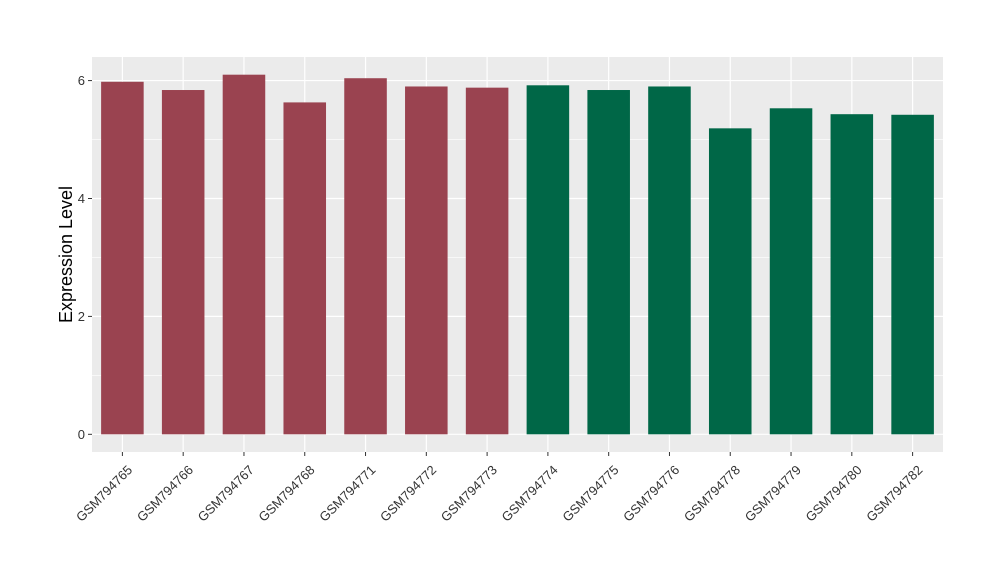 This screenshot has width=1000, height=580. Describe the element at coordinates (912, 274) in the screenshot. I see `bar-gsm794782` at that location.